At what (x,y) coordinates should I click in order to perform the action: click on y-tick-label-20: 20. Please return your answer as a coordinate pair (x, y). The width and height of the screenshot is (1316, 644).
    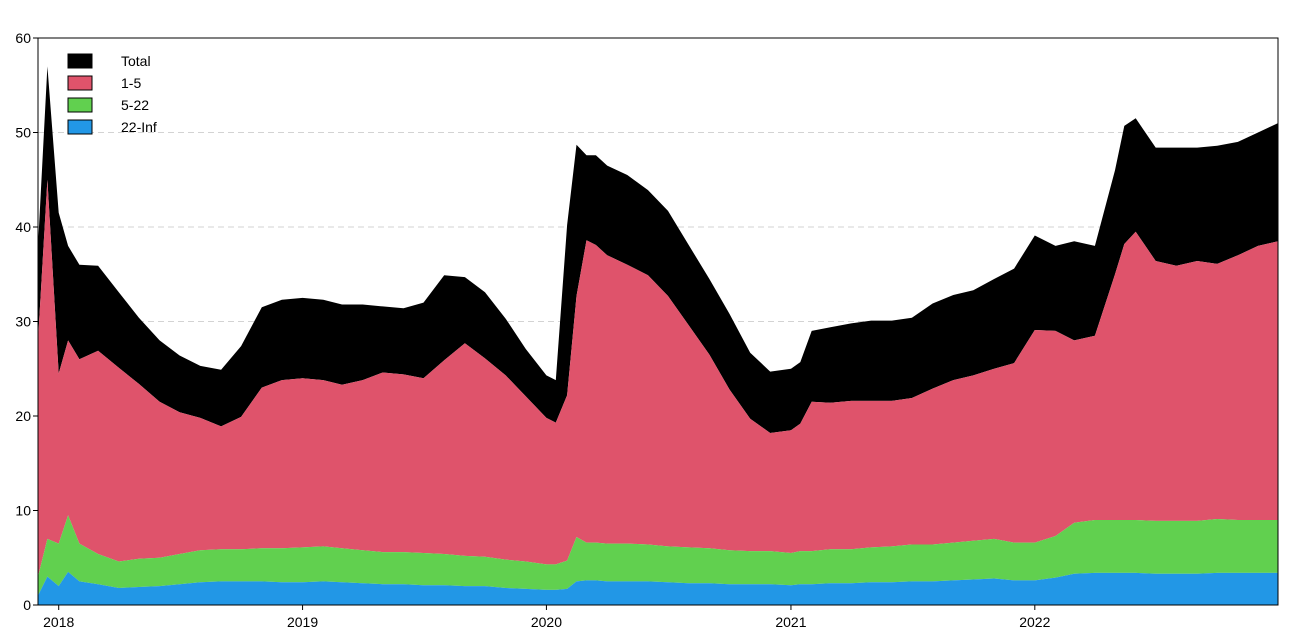
    Looking at the image, I should click on (23, 416).